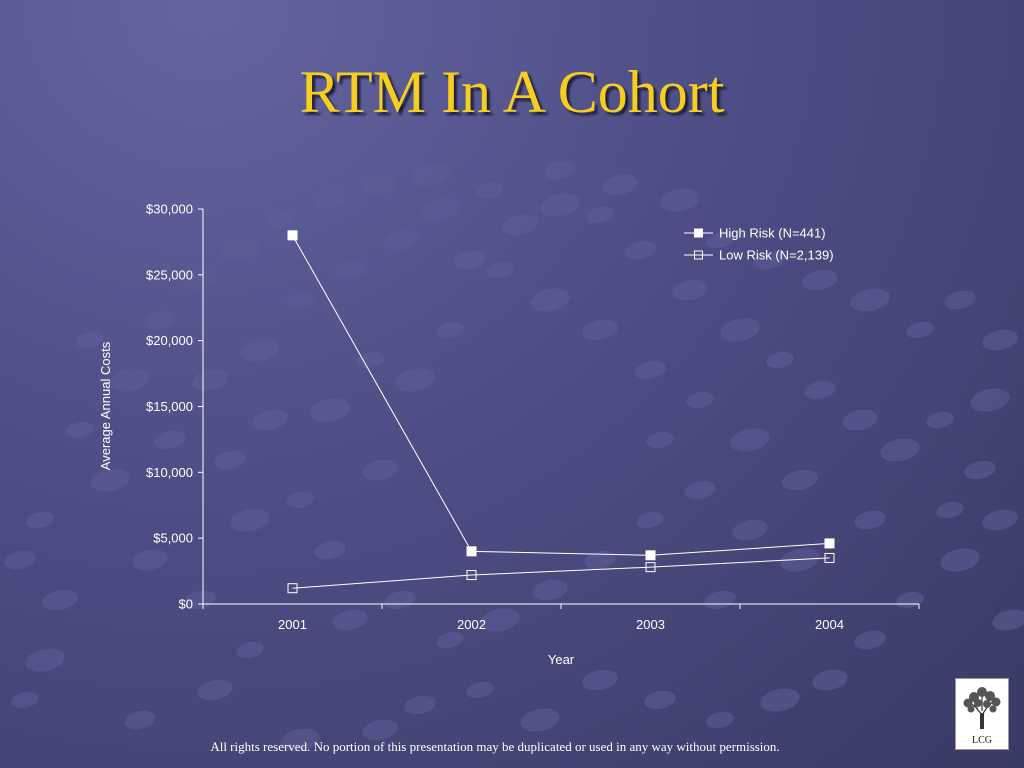 The image size is (1024, 768). What do you see at coordinates (169, 274) in the screenshot?
I see `y-tick-label: $25,000` at bounding box center [169, 274].